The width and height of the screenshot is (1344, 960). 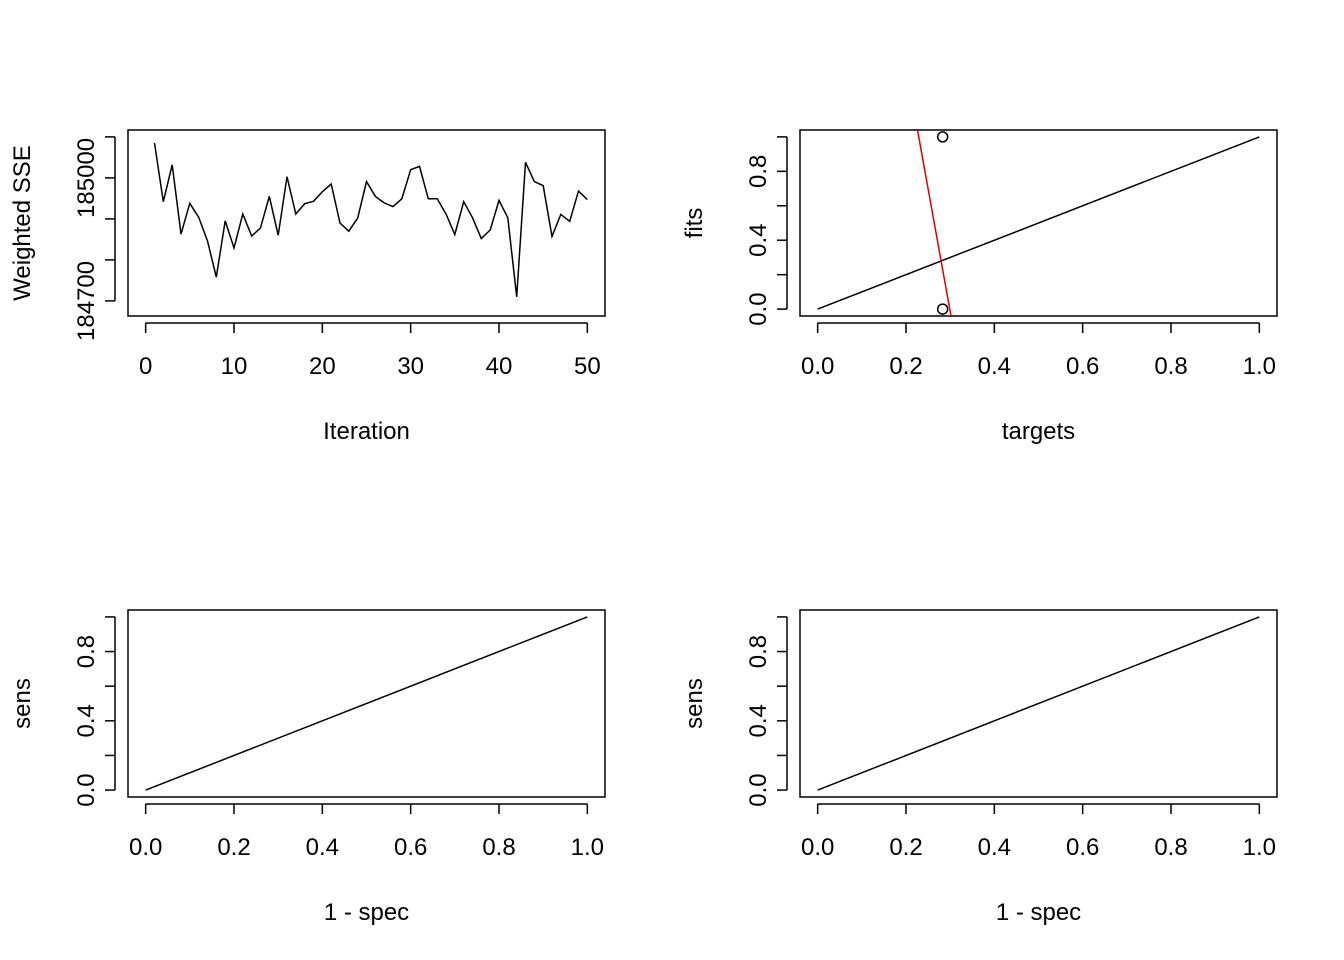 What do you see at coordinates (86, 301) in the screenshot?
I see `y-tick-label: 184700` at bounding box center [86, 301].